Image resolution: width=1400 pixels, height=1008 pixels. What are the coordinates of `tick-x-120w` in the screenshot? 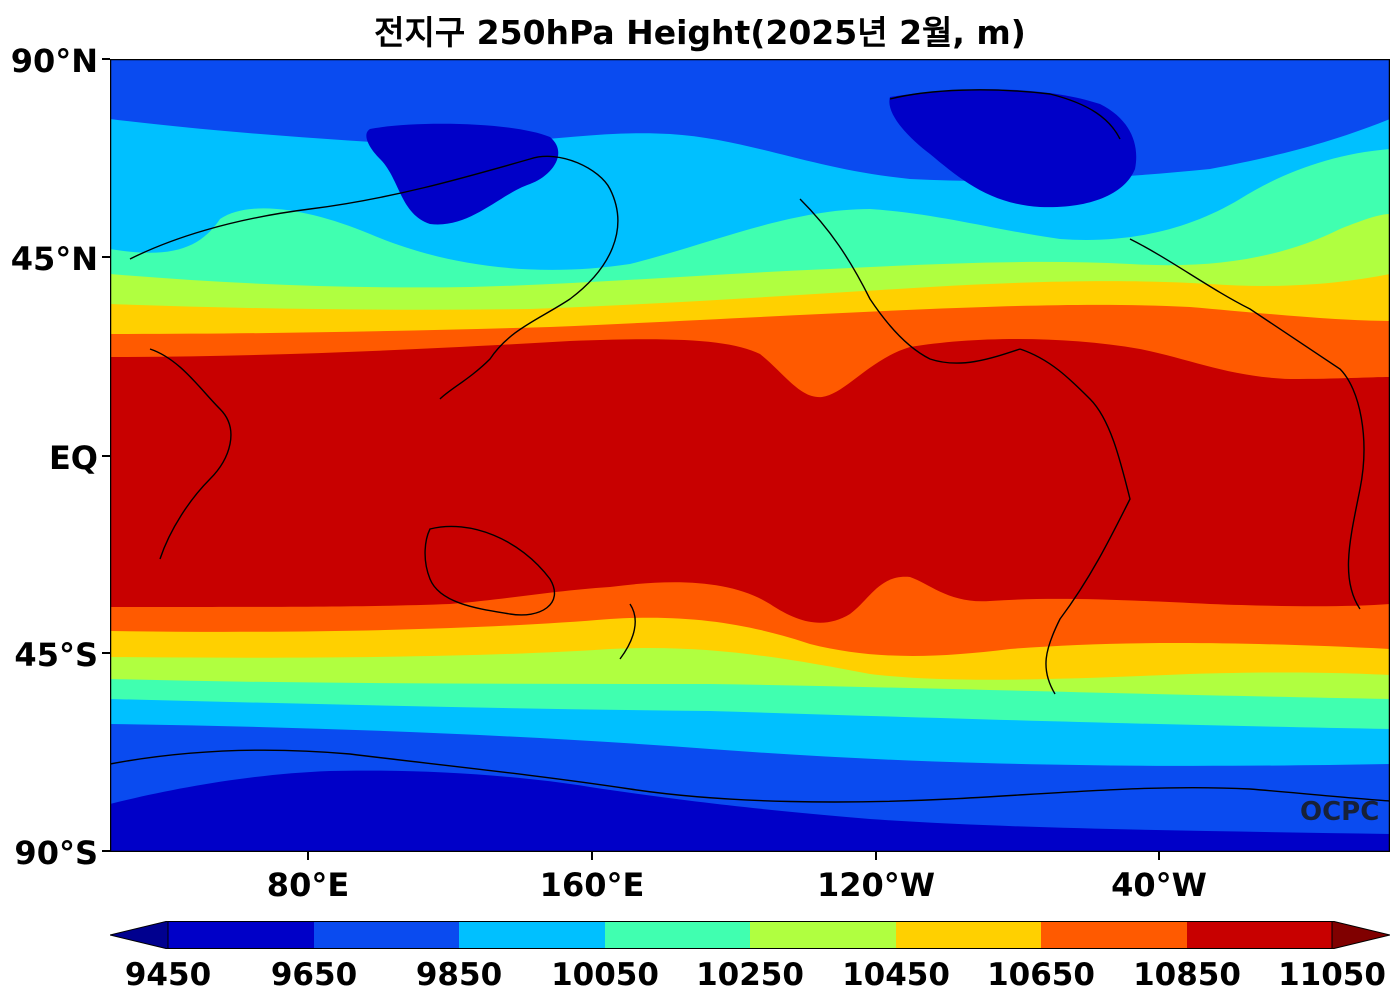 It's located at (876, 856).